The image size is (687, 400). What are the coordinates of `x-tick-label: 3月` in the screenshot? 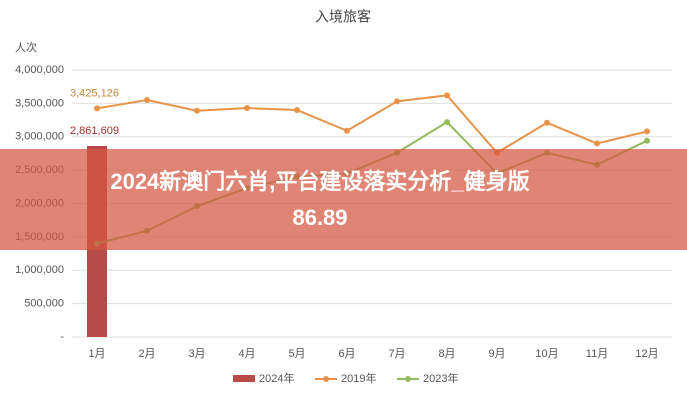 It's located at (196, 354).